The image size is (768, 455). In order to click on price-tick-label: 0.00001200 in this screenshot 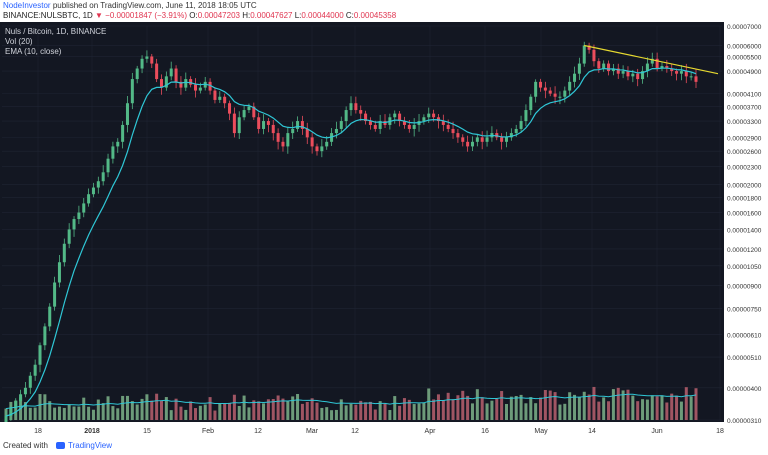, I will do `click(744, 250)`.